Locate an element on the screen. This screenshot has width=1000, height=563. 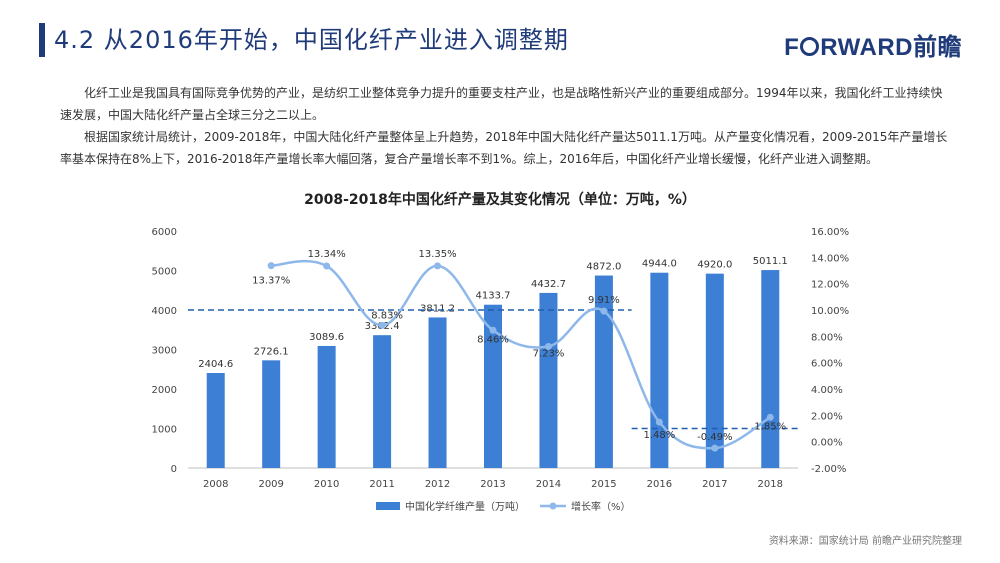
x-tick-label: 2010 is located at coordinates (326, 484).